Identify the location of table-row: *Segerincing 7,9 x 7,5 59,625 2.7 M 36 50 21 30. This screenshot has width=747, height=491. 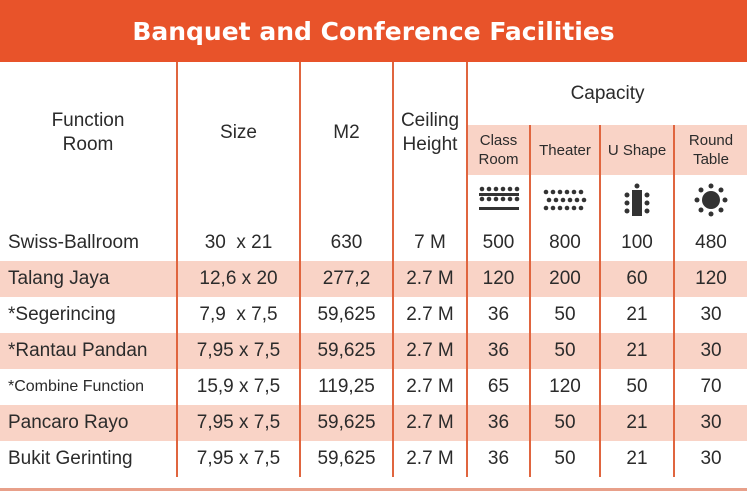
(373, 315).